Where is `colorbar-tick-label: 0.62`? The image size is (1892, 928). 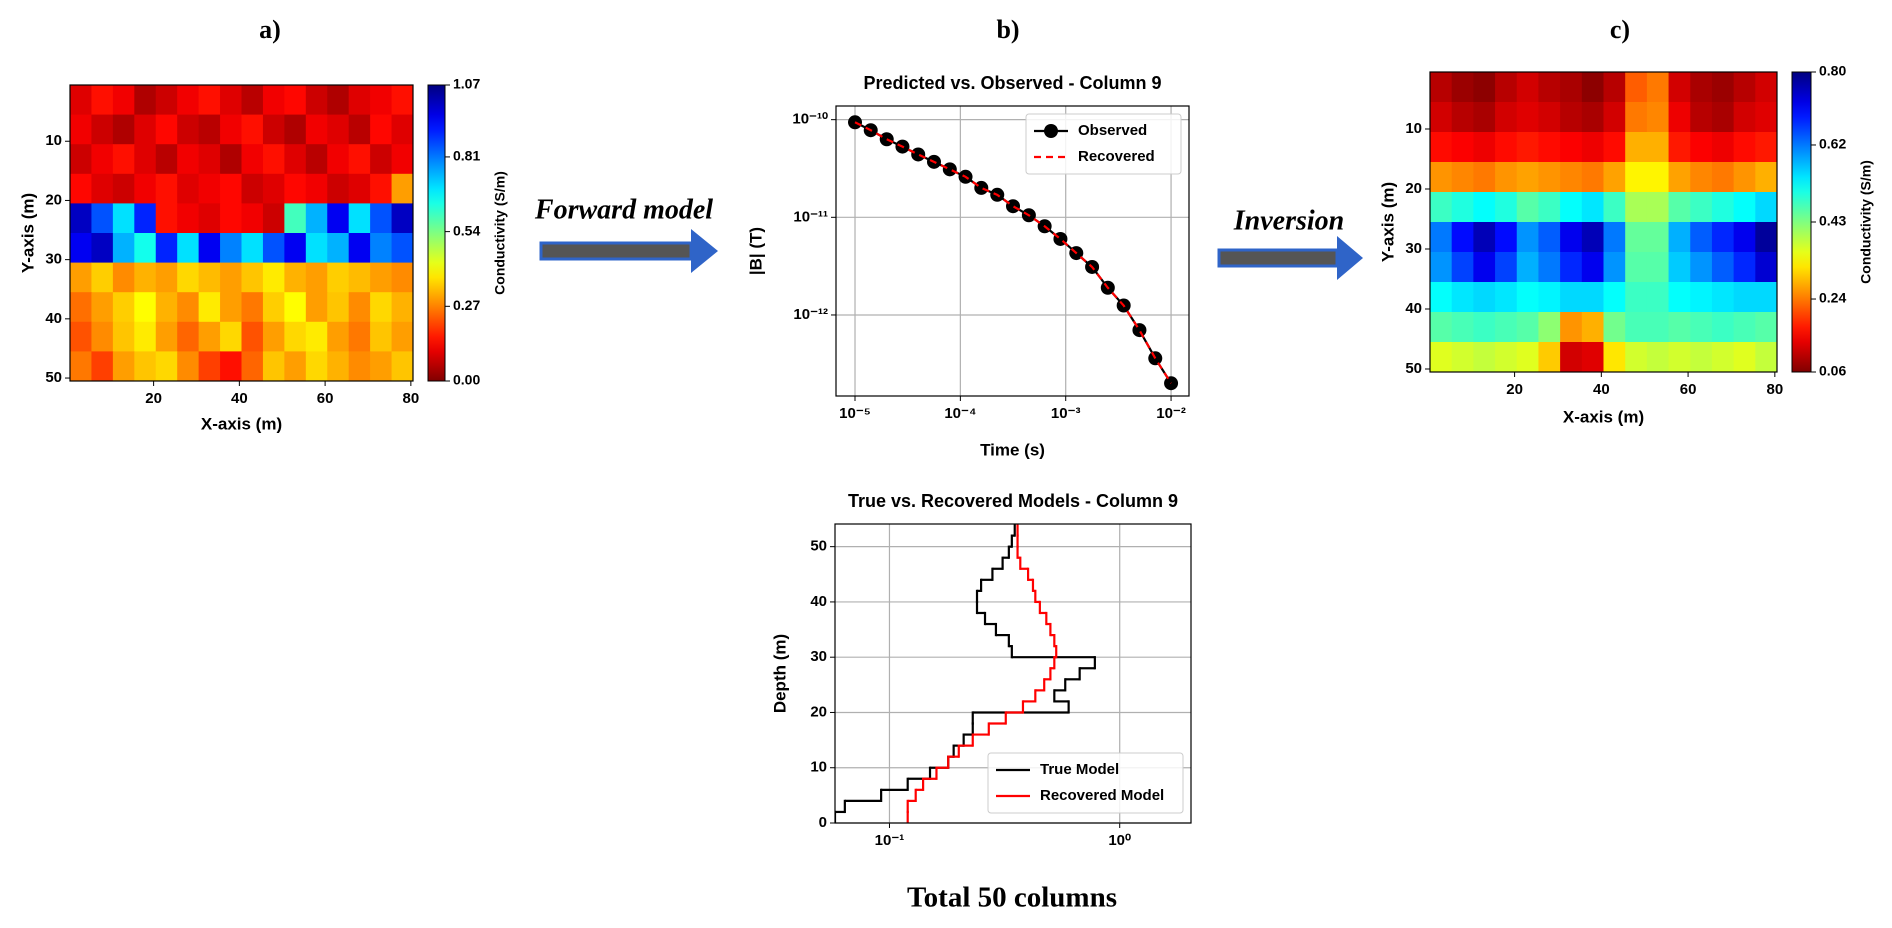 colorbar-tick-label: 0.62 is located at coordinates (1832, 144).